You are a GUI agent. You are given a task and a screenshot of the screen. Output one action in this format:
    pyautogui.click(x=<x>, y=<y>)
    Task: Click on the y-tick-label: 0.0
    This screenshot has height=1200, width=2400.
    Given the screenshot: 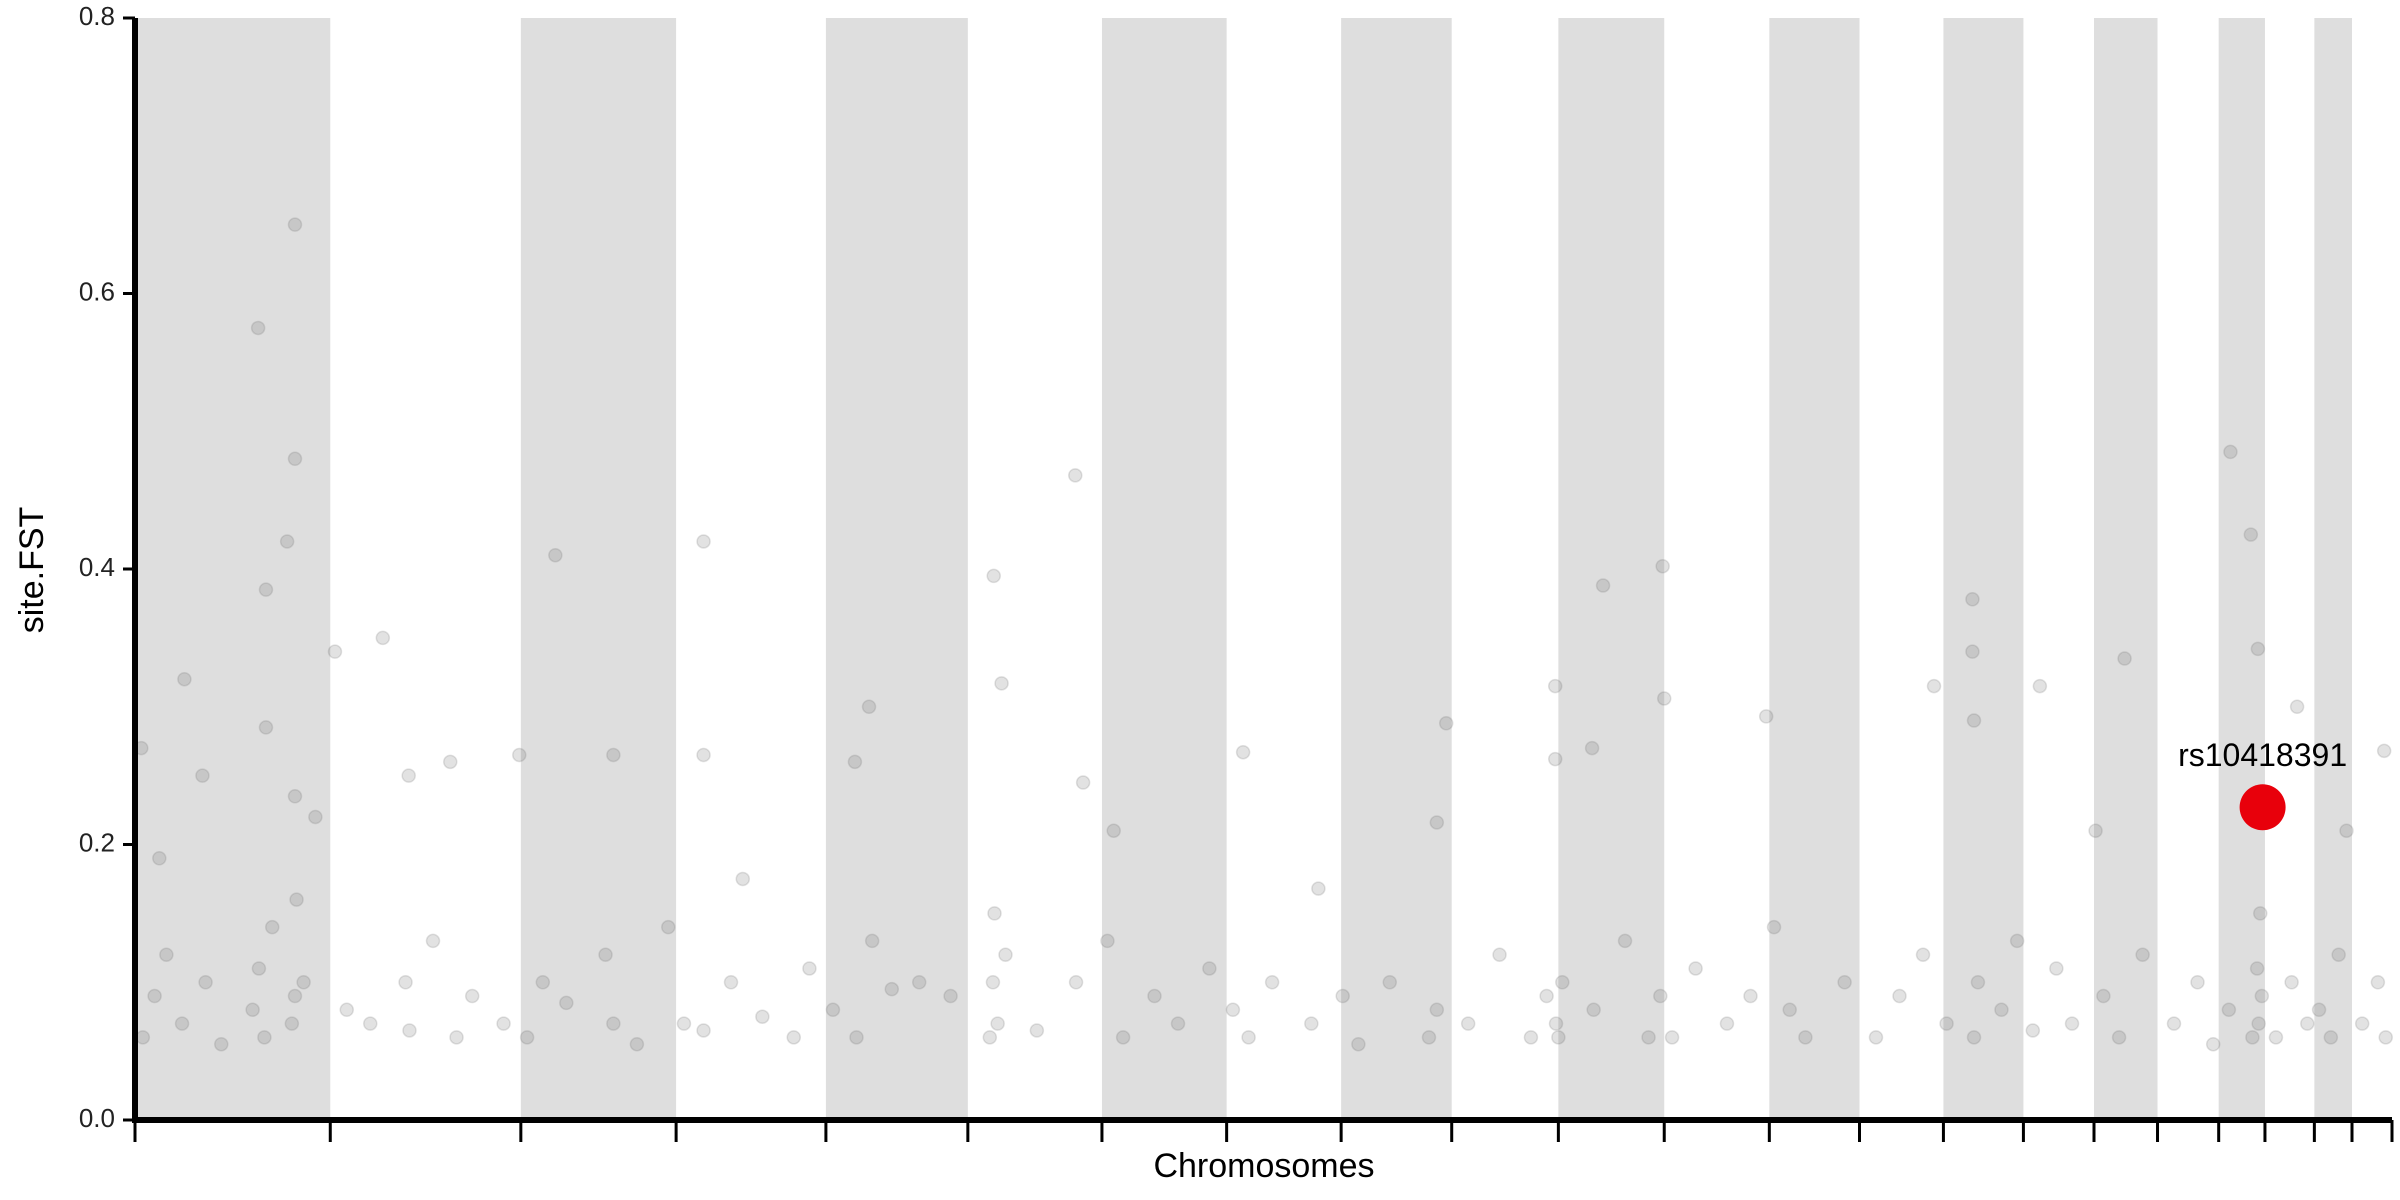 What is the action you would take?
    pyautogui.click(x=97, y=1118)
    